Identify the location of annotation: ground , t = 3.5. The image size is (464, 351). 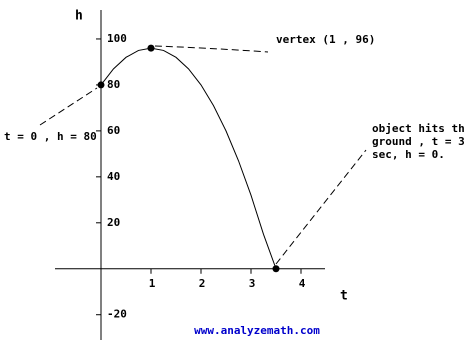
(418, 141).